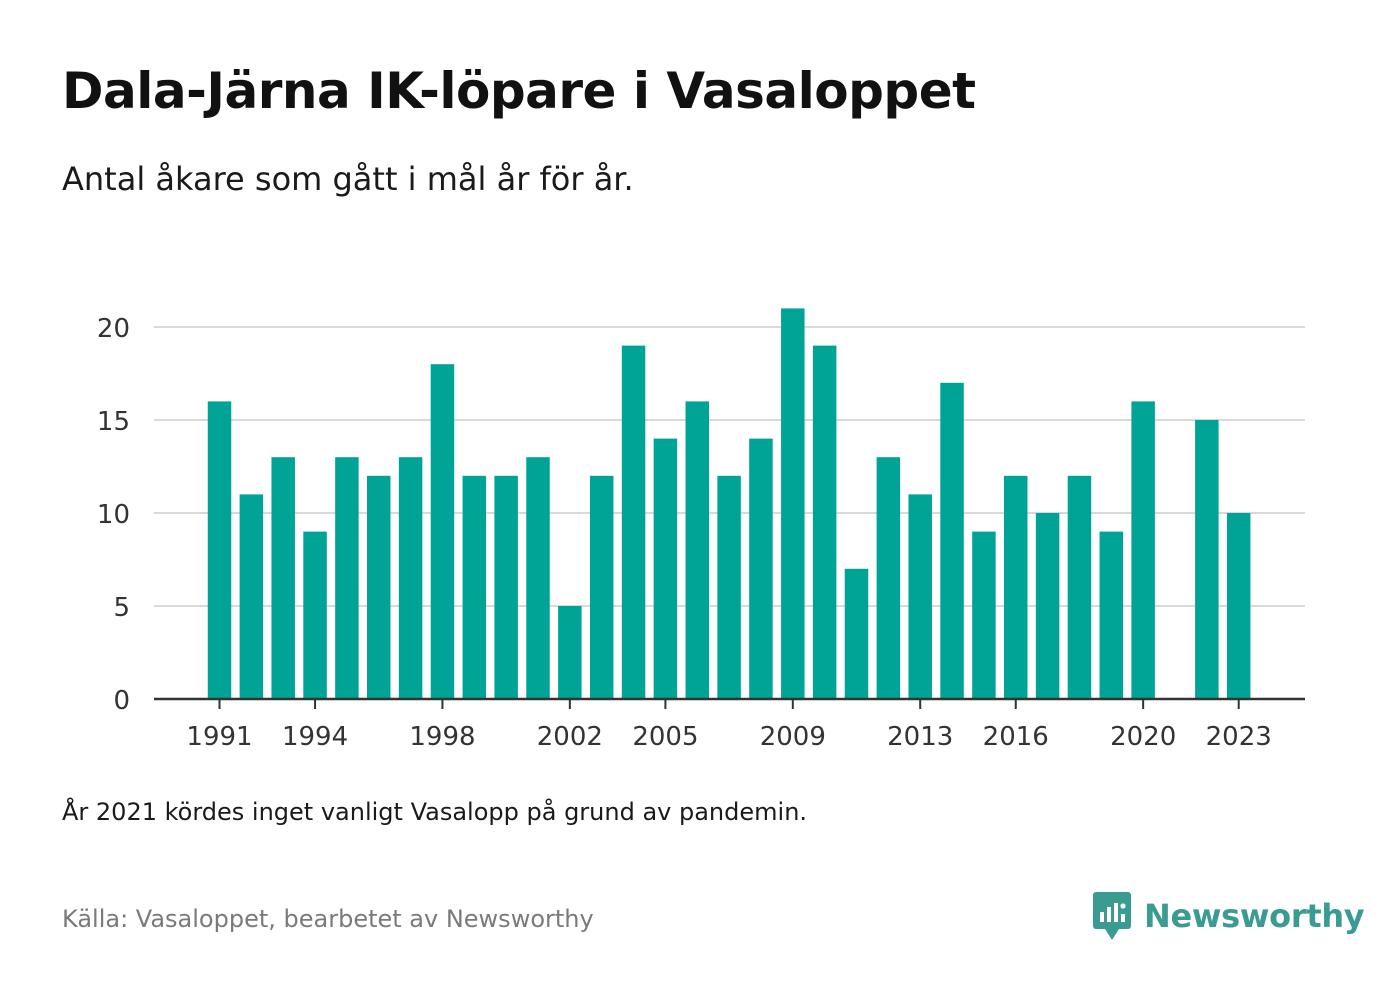  I want to click on bar-2017, so click(1047, 606).